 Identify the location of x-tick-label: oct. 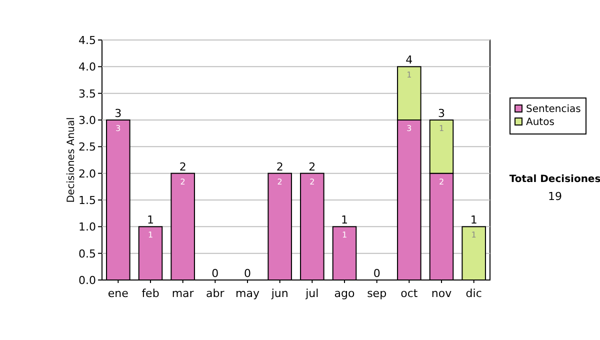
(409, 293).